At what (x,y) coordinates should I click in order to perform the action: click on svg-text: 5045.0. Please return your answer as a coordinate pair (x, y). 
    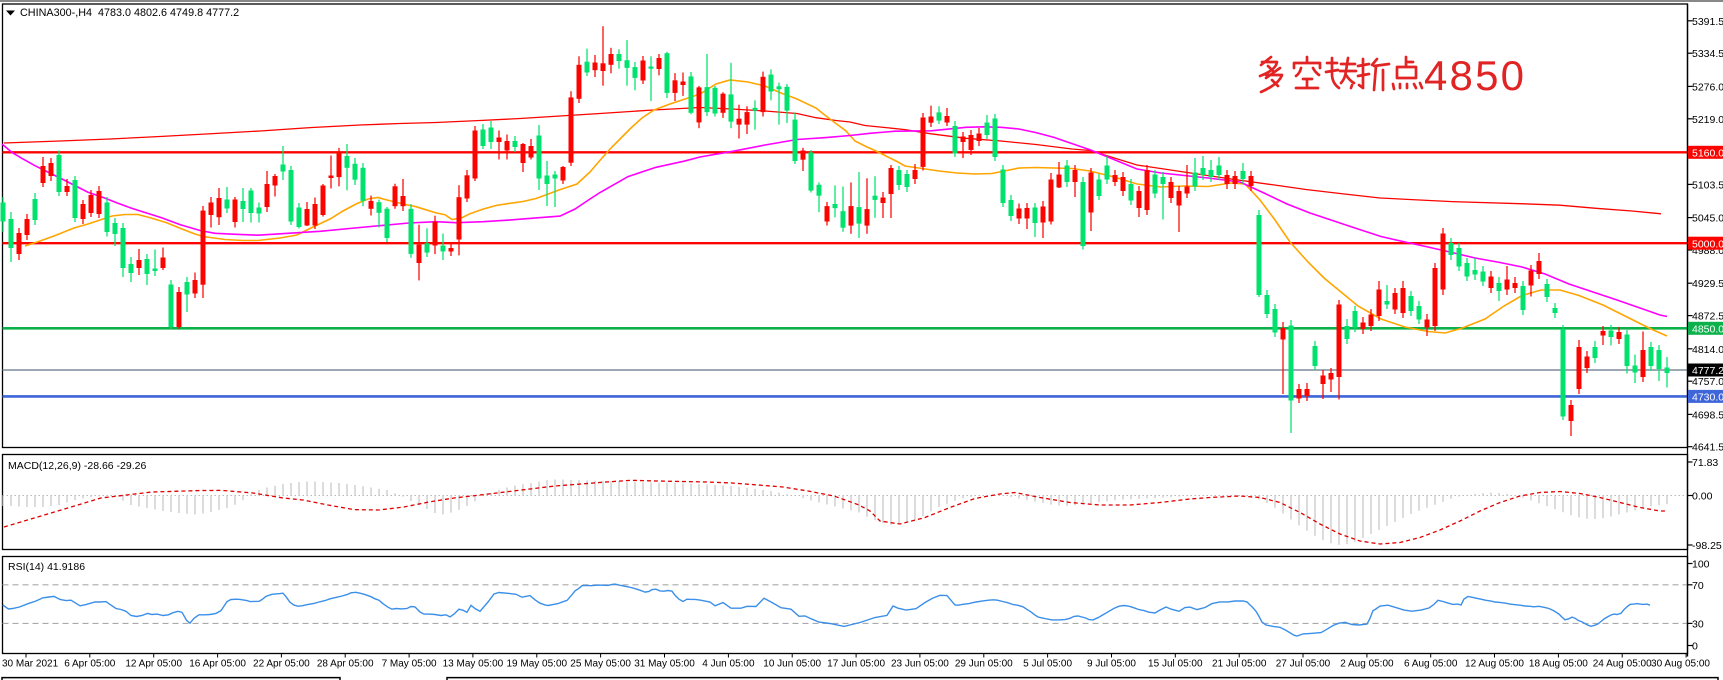
    Looking at the image, I should click on (1707, 219).